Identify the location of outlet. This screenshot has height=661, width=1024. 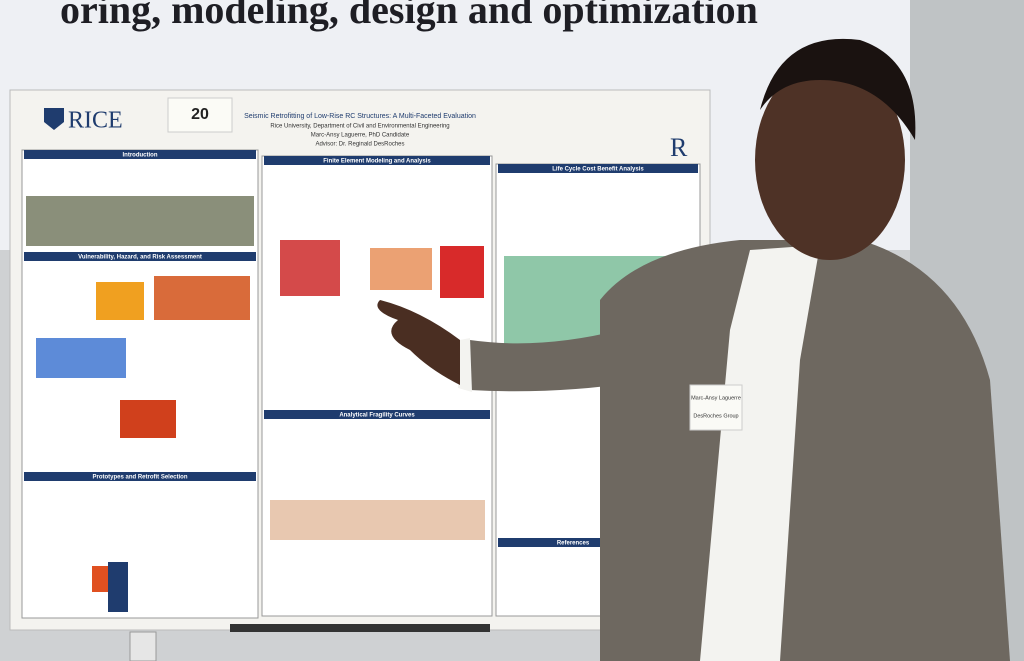
(143, 646).